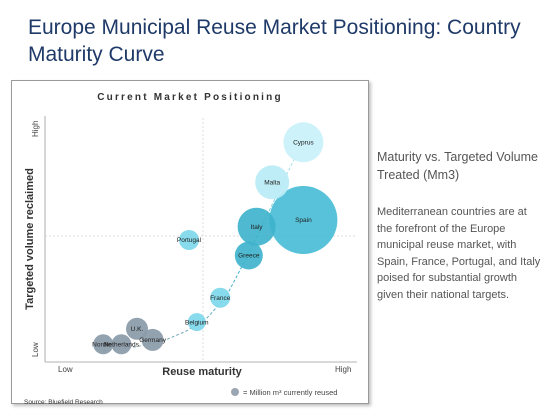 This screenshot has width=550, height=416. I want to click on bubble-label: Italy, so click(257, 227).